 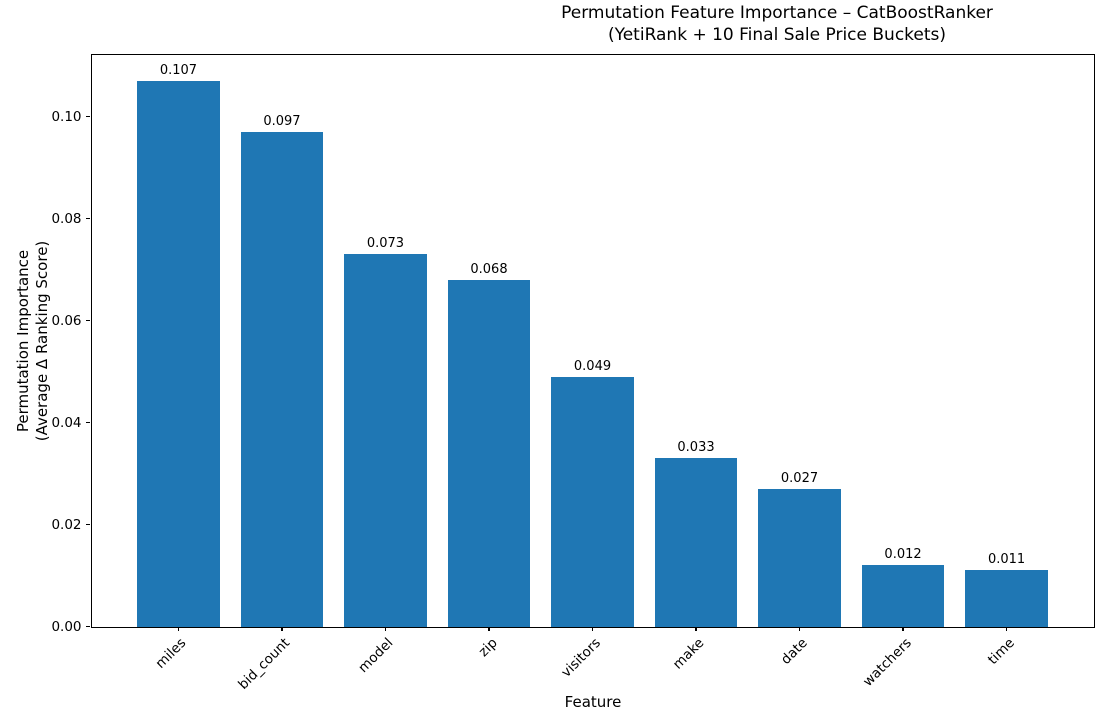 What do you see at coordinates (592, 366) in the screenshot?
I see `bar-value-label: 0.049` at bounding box center [592, 366].